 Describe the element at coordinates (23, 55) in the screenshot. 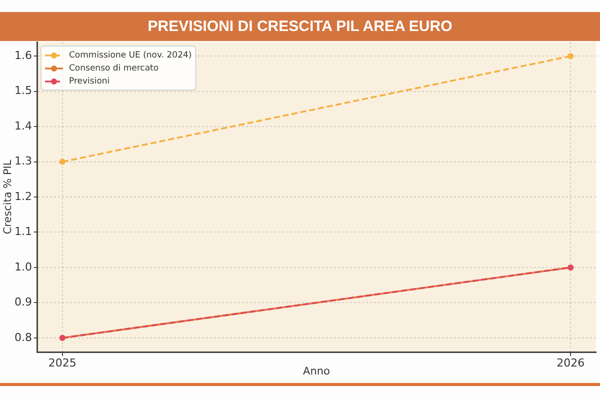

I see `y-tick-label: 1.6` at that location.